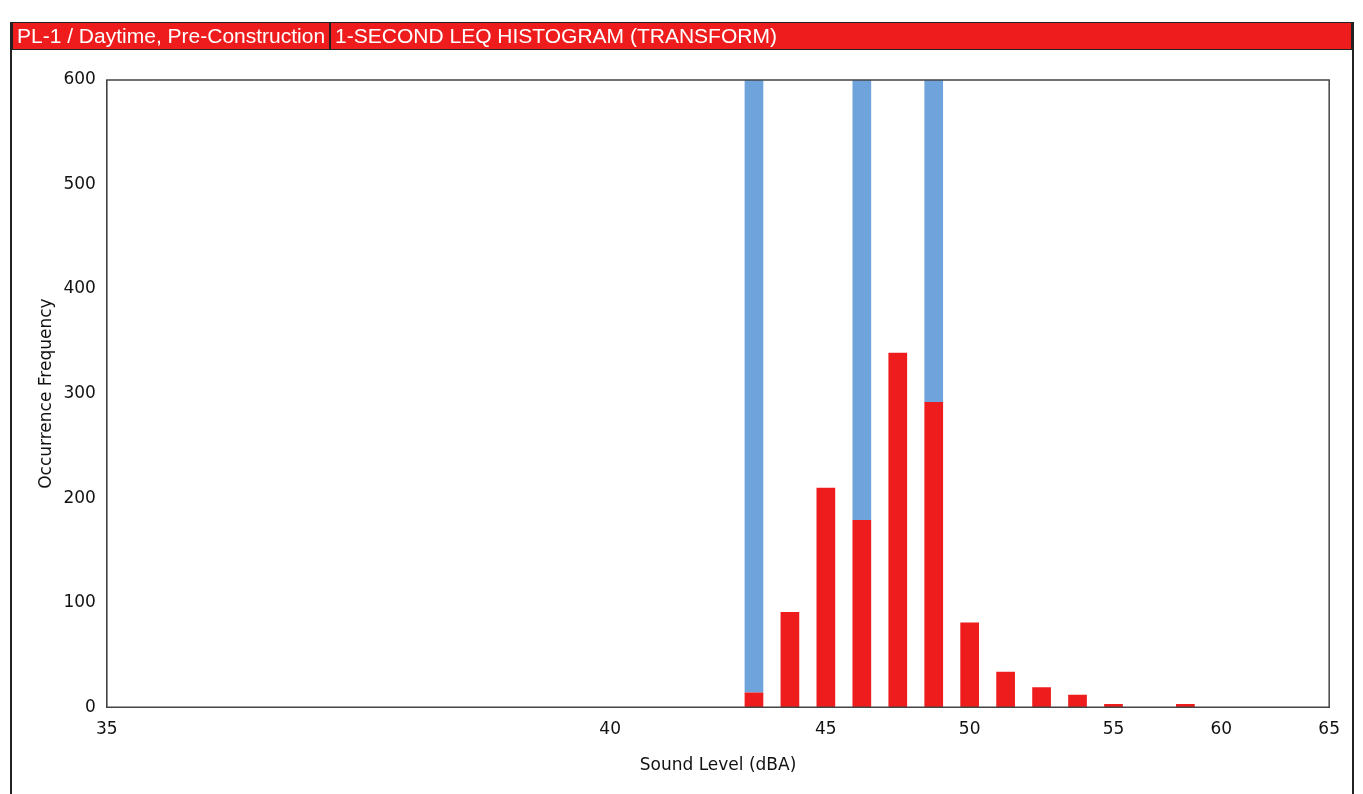 The width and height of the screenshot is (1363, 794). What do you see at coordinates (610, 727) in the screenshot?
I see `x-tick-label: 40` at bounding box center [610, 727].